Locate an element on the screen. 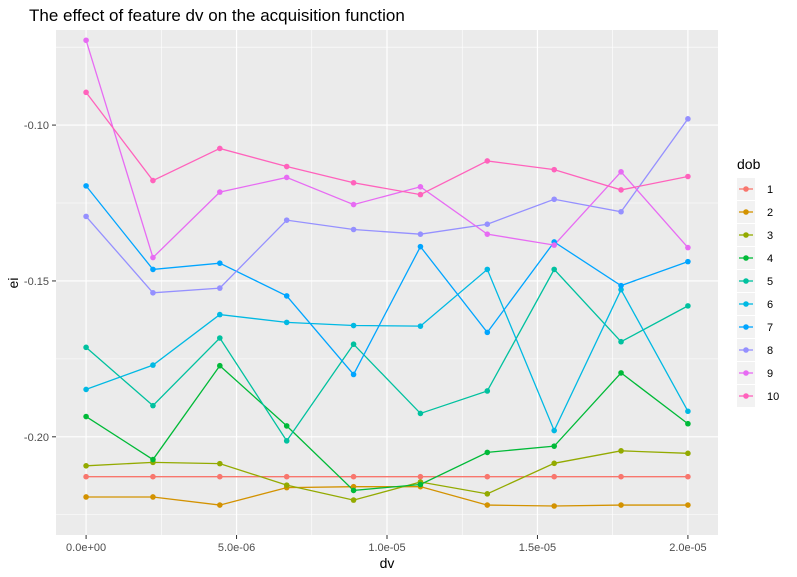 The width and height of the screenshot is (797, 577). legend-label: 7 is located at coordinates (770, 328).